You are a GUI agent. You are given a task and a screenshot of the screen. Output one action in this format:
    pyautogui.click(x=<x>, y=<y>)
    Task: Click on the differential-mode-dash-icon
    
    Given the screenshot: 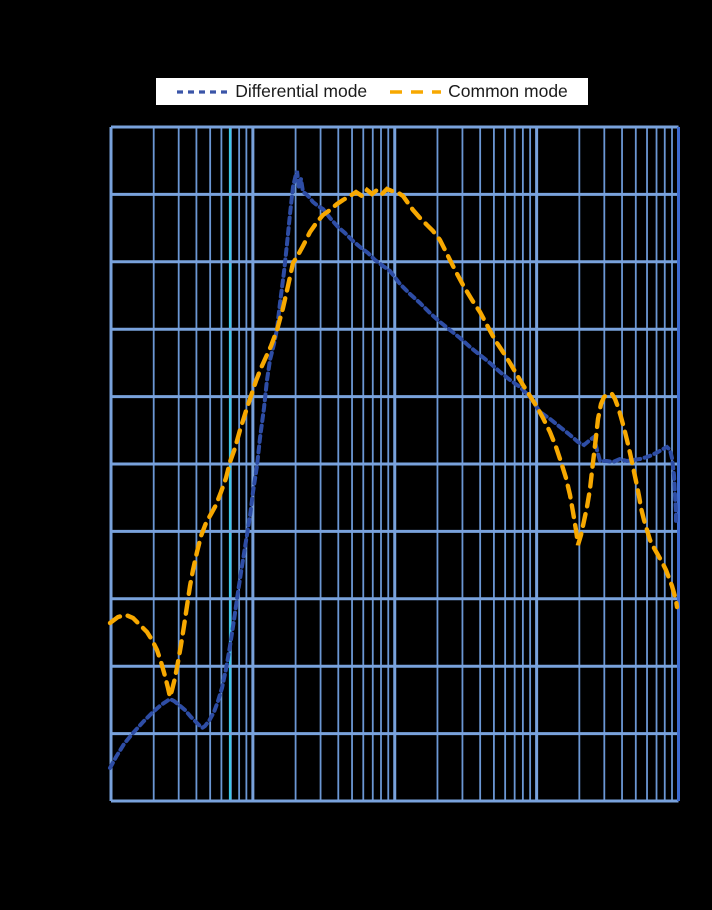 What is the action you would take?
    pyautogui.click(x=202, y=92)
    